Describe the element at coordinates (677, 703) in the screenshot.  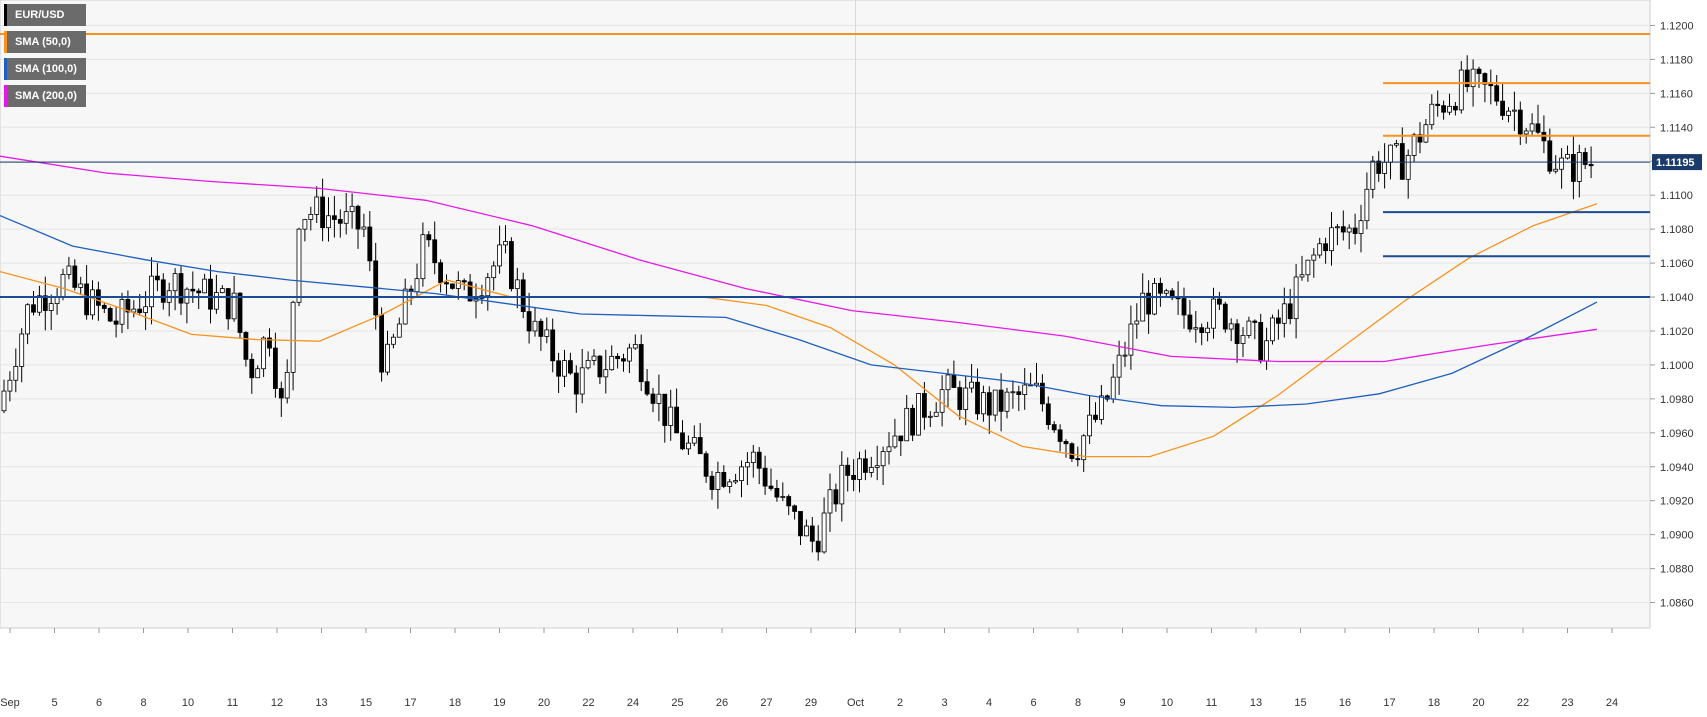
I see `x-tick-label: 25` at that location.